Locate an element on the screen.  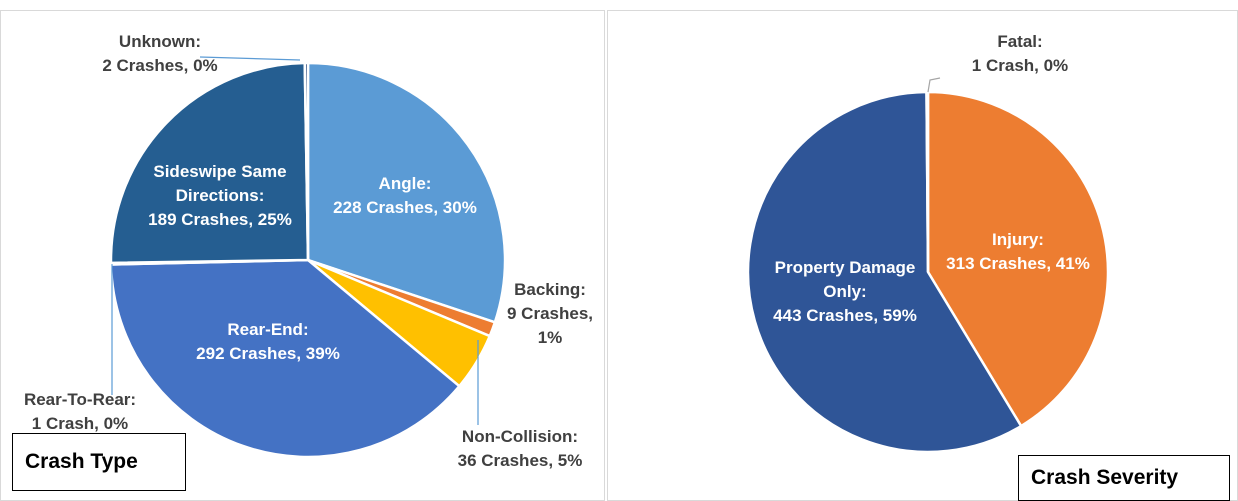
label-value: 2 Crashes, 0% is located at coordinates (160, 65).